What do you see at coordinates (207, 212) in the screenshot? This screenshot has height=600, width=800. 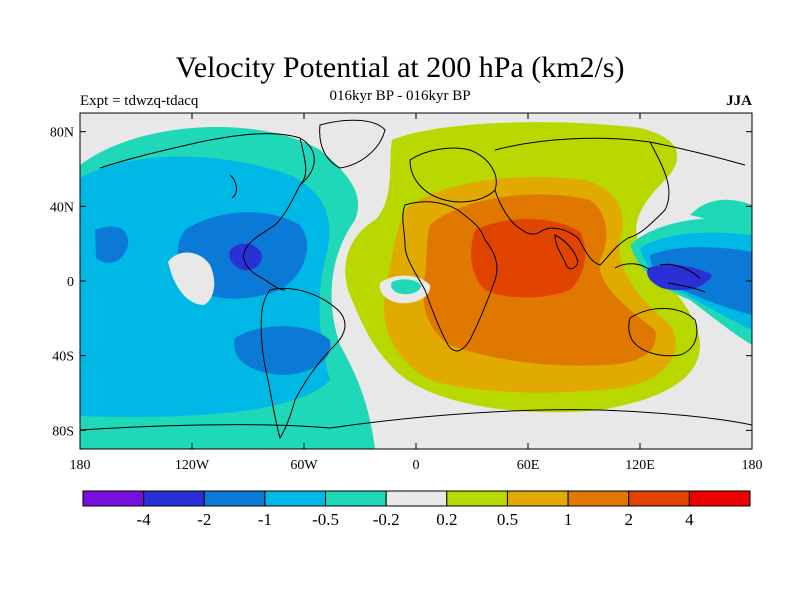 I see `north-america-coast` at bounding box center [207, 212].